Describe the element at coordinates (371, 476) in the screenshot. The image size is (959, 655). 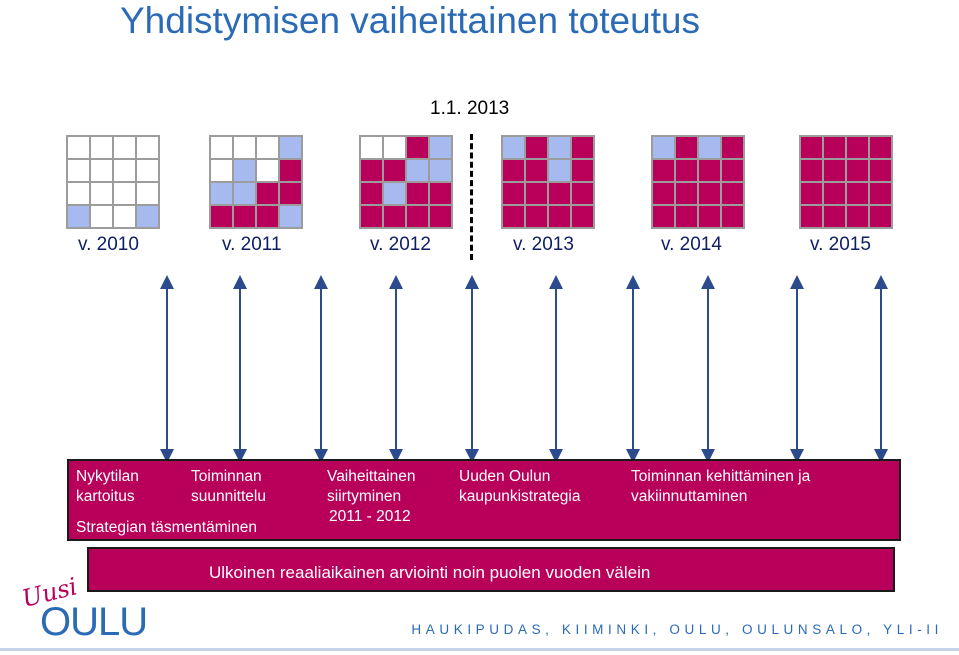
I see `phase-transition-line1: Vaiheittainen` at that location.